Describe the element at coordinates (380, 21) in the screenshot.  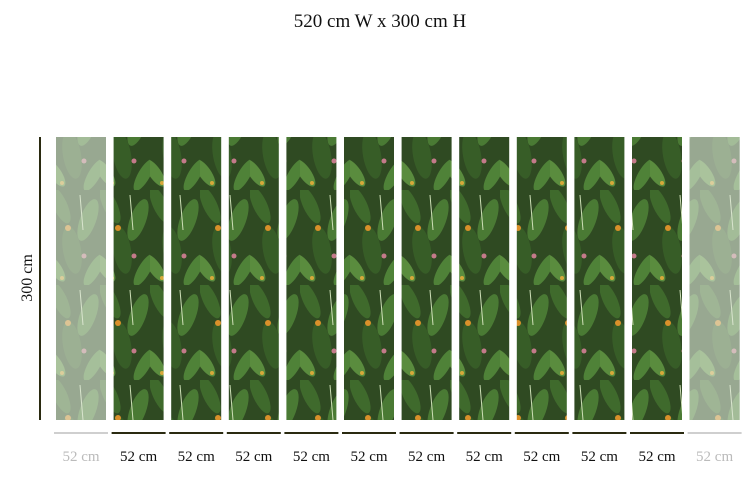
I see `title: 520 cm W x 300 cm H` at that location.